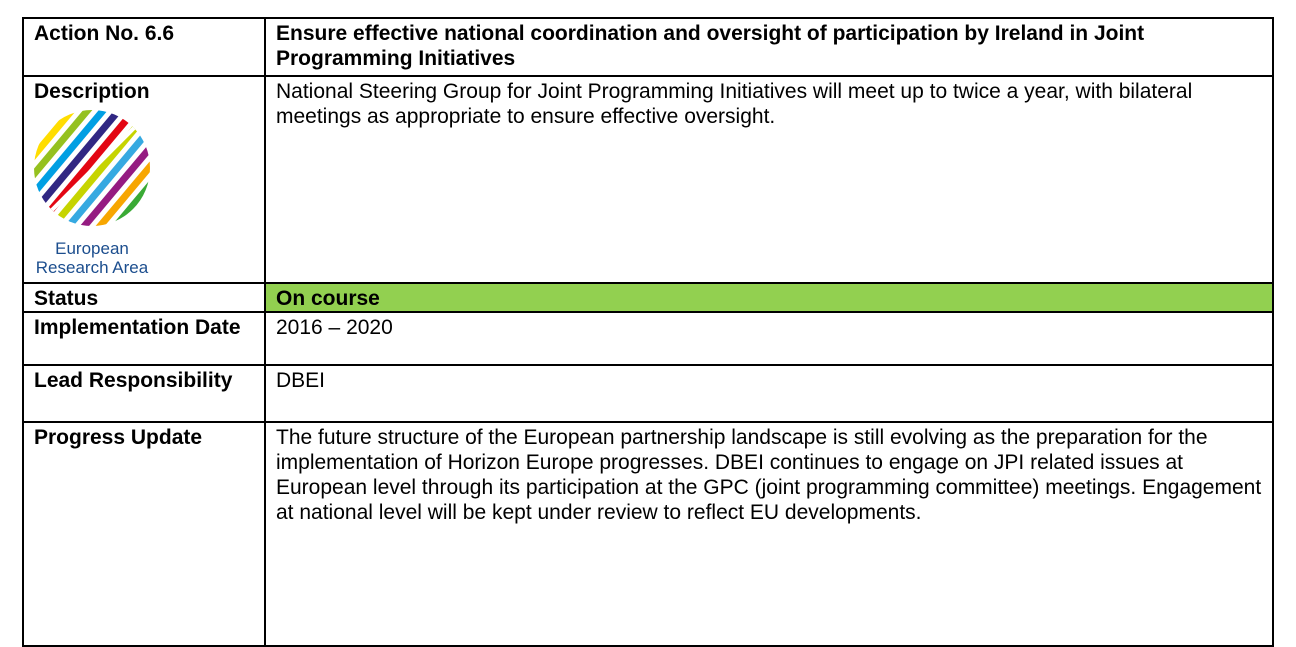 This screenshot has width=1296, height=647. What do you see at coordinates (144, 534) in the screenshot?
I see `label: Progress Update` at bounding box center [144, 534].